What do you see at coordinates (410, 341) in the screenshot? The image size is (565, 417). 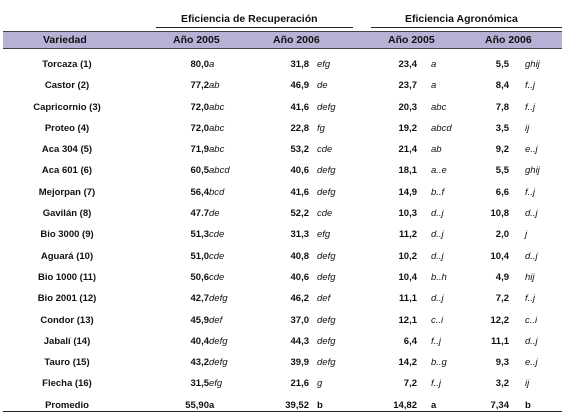 I see `value-cell: 6,4` at bounding box center [410, 341].